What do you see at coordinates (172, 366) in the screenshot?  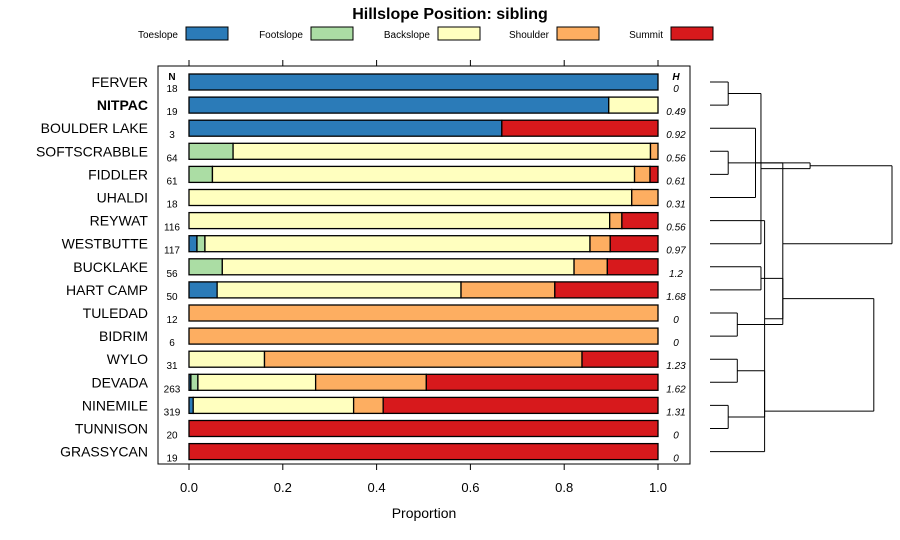 I see `n-value: 31` at bounding box center [172, 366].